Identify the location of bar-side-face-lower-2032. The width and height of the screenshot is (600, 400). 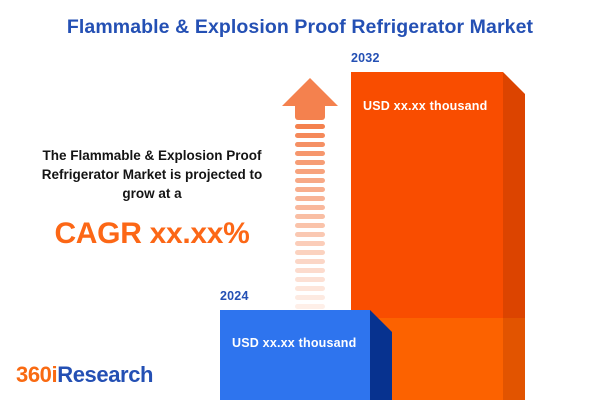
(514, 359).